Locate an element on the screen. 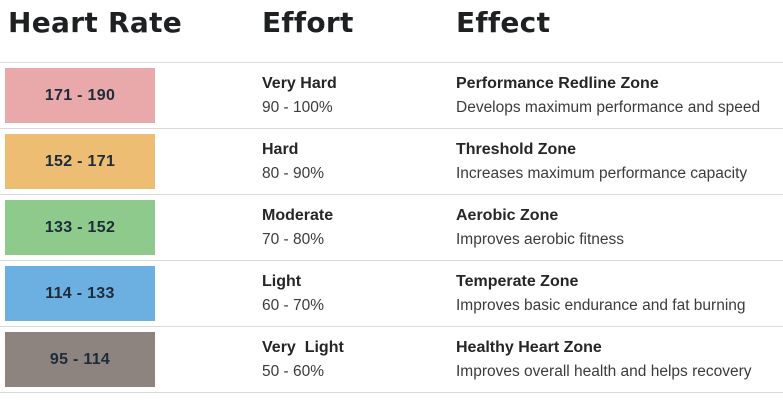 This screenshot has height=402, width=783. column-header-heart-rate: Heart Rate is located at coordinates (95, 22).